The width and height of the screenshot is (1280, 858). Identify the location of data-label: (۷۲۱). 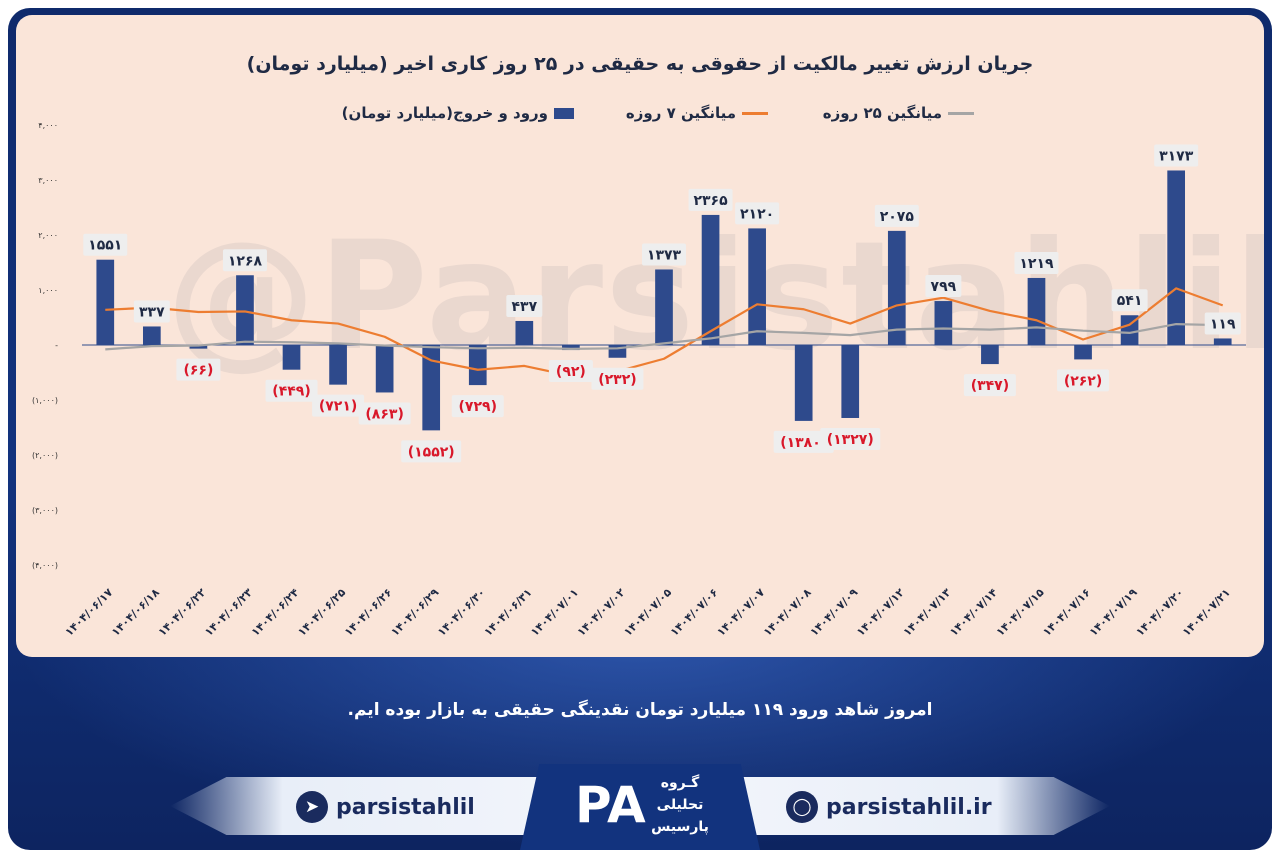
(338, 407).